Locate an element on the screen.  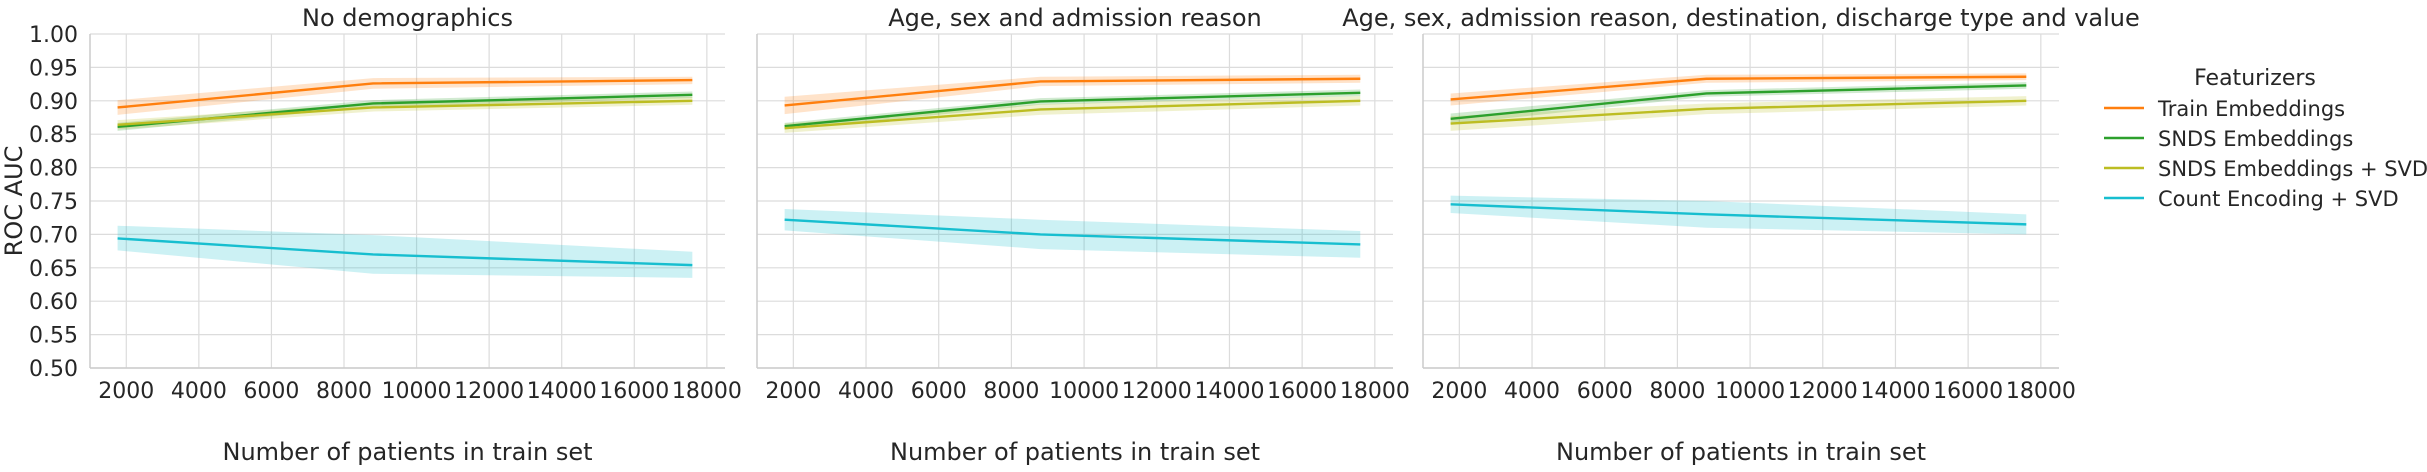
panel-title: Age, sex and admission reason is located at coordinates (1075, 18).